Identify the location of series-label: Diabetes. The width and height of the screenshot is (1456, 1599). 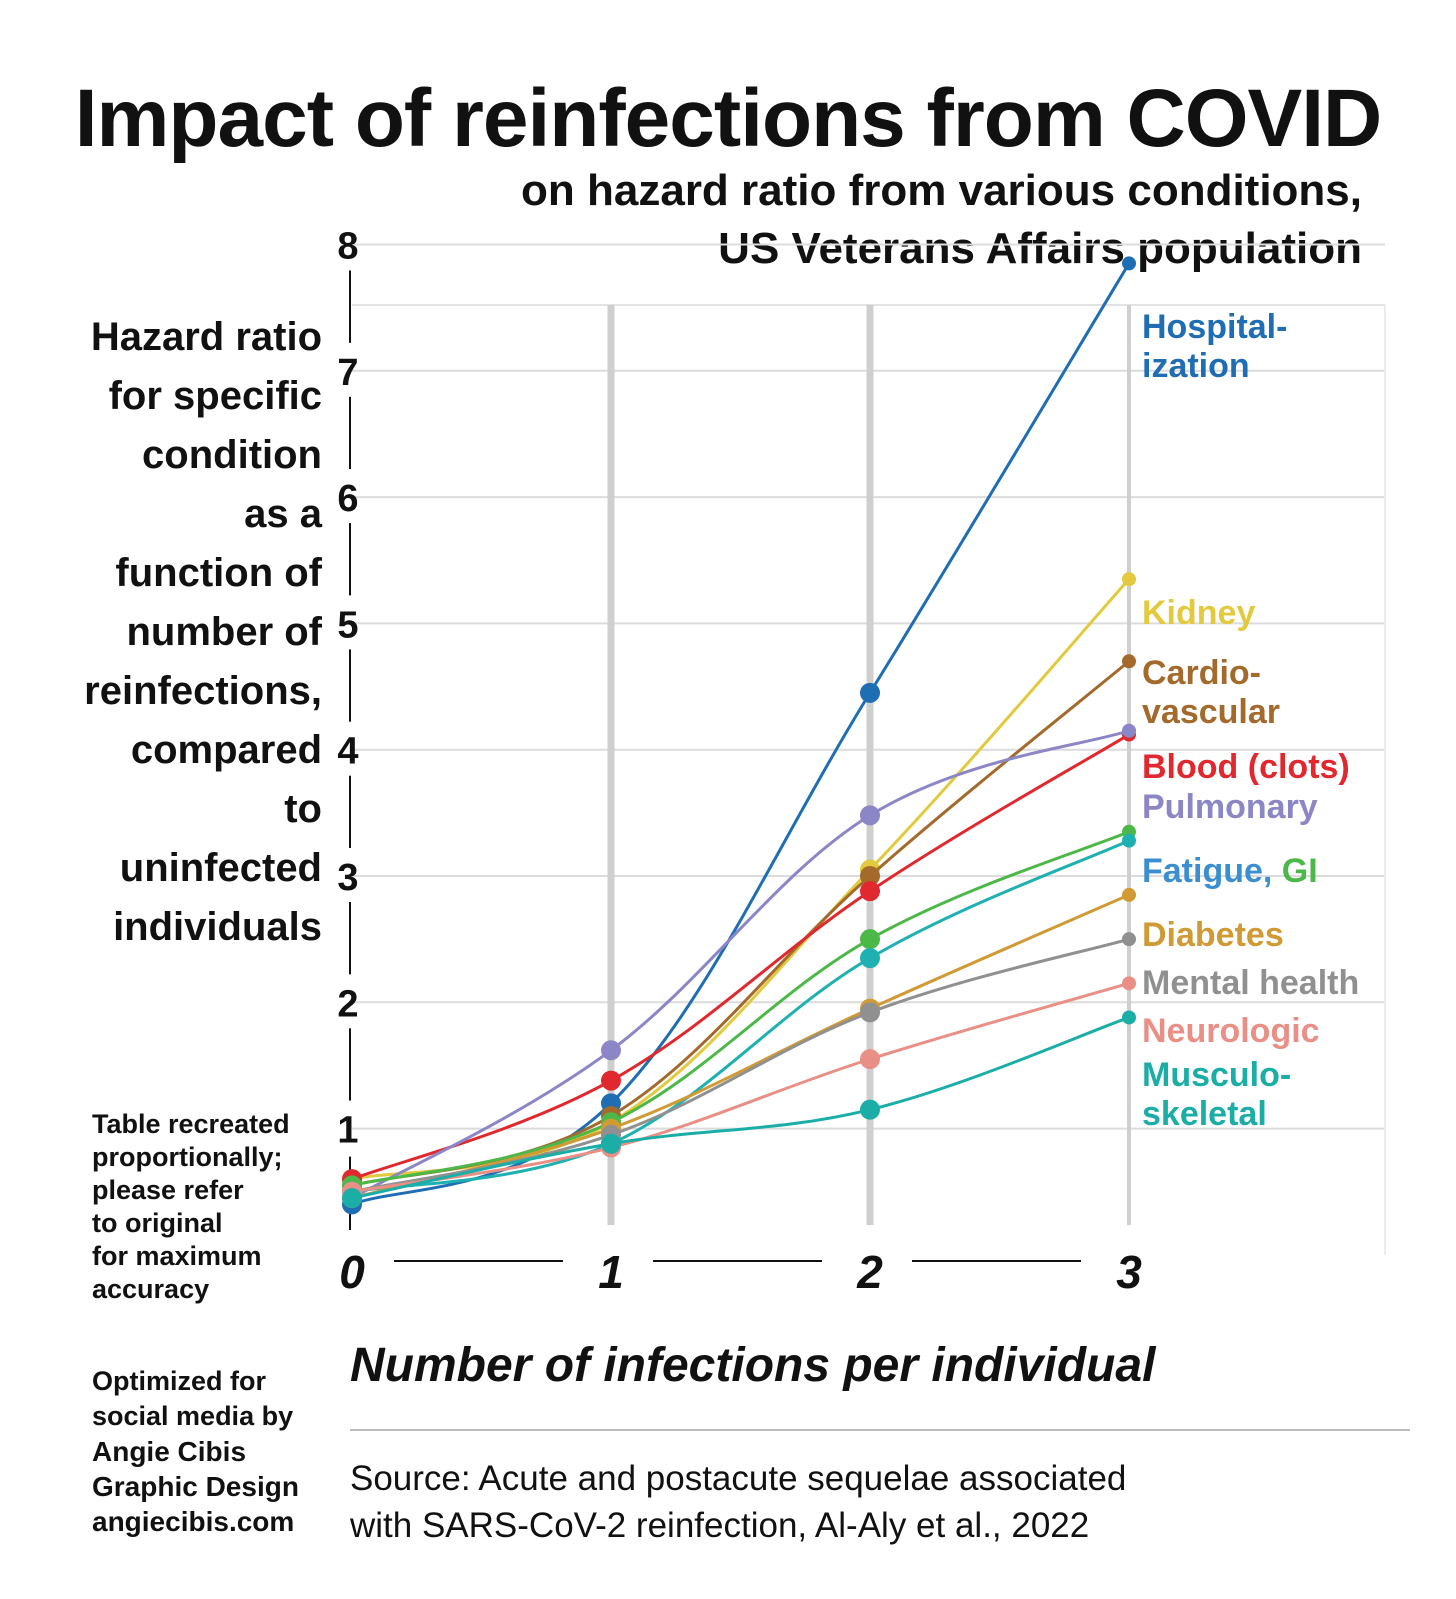
(1213, 935).